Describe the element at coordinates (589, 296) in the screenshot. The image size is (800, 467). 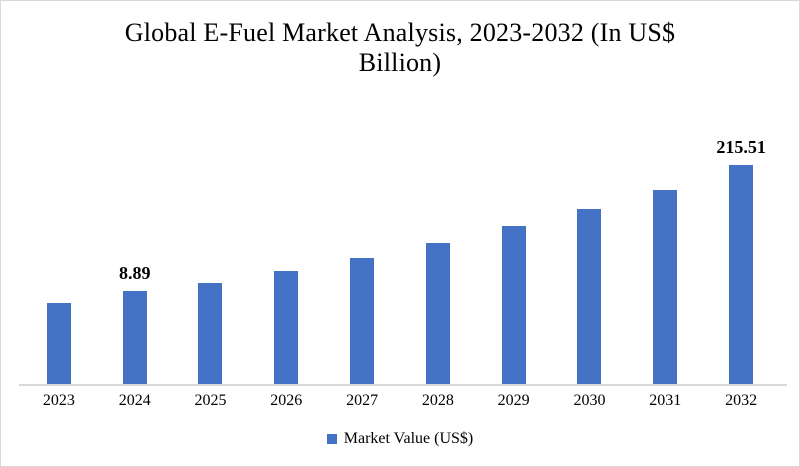
I see `bar-2030` at that location.